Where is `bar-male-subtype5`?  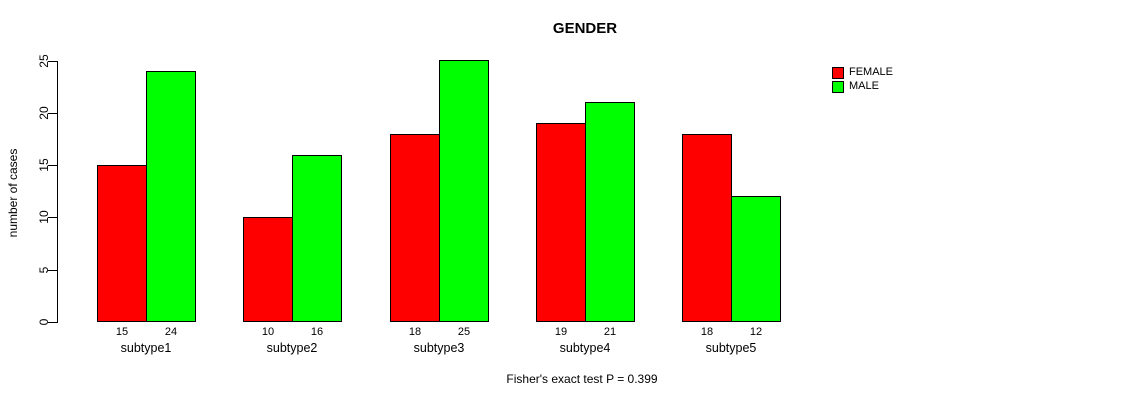
bar-male-subtype5 is located at coordinates (756, 259).